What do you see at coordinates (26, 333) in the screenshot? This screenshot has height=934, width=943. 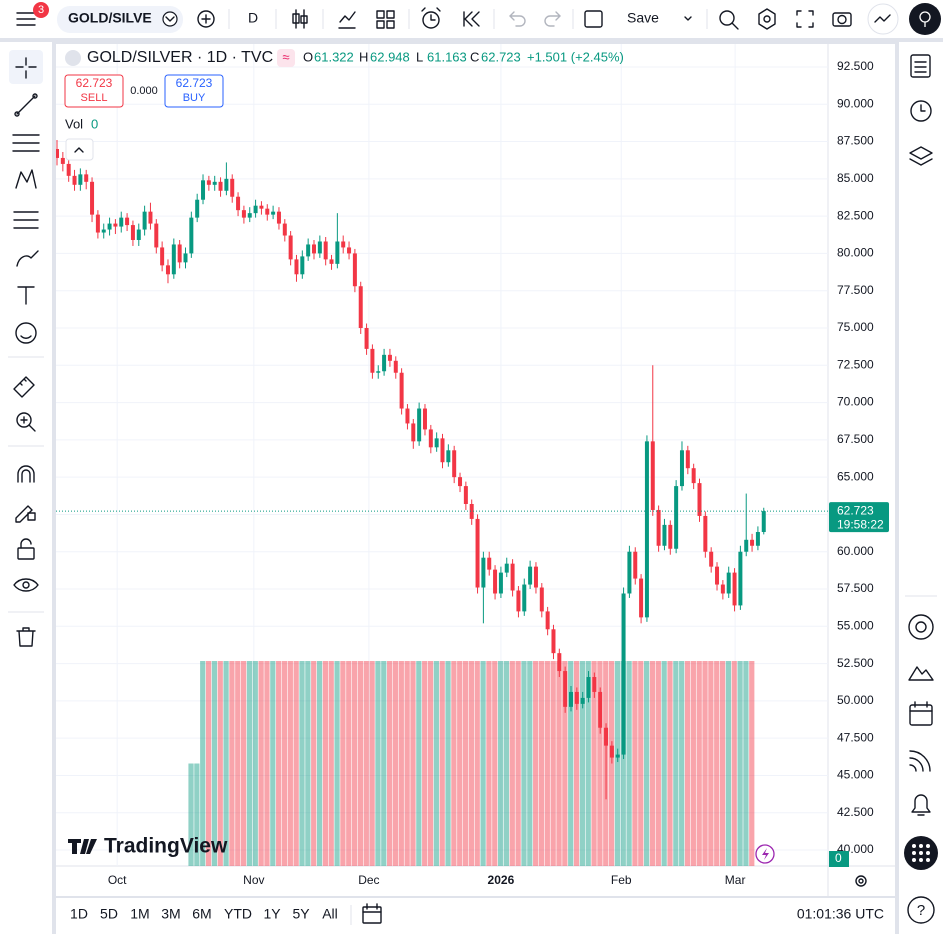 I see `emoji-tool` at bounding box center [26, 333].